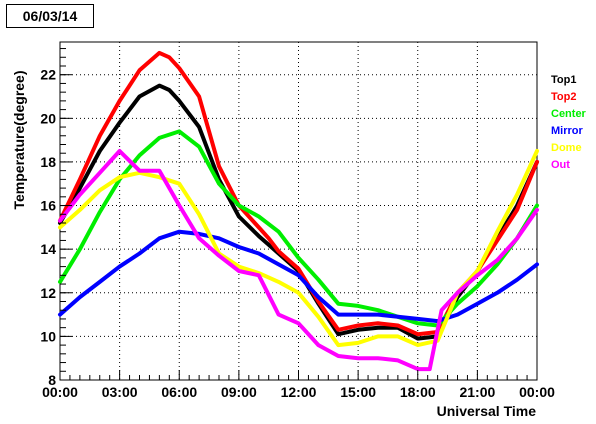  What do you see at coordinates (418, 392) in the screenshot?
I see `x-tick-label: 18:00` at bounding box center [418, 392].